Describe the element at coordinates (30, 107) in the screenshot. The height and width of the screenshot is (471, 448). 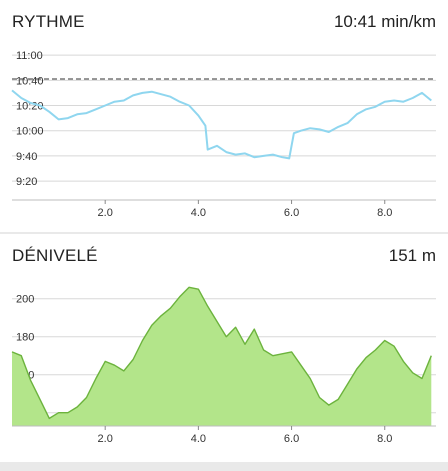
I see `y-tick-label: 10:20` at that location.